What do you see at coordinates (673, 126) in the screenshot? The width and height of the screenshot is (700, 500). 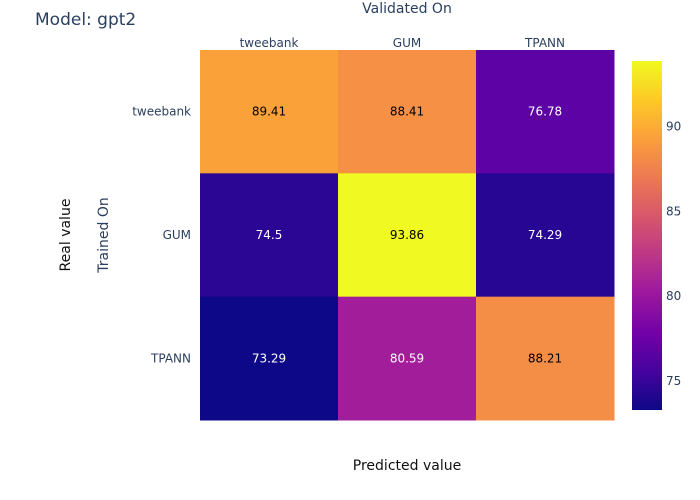 I see `colorbar-tick-label: 90` at bounding box center [673, 126].